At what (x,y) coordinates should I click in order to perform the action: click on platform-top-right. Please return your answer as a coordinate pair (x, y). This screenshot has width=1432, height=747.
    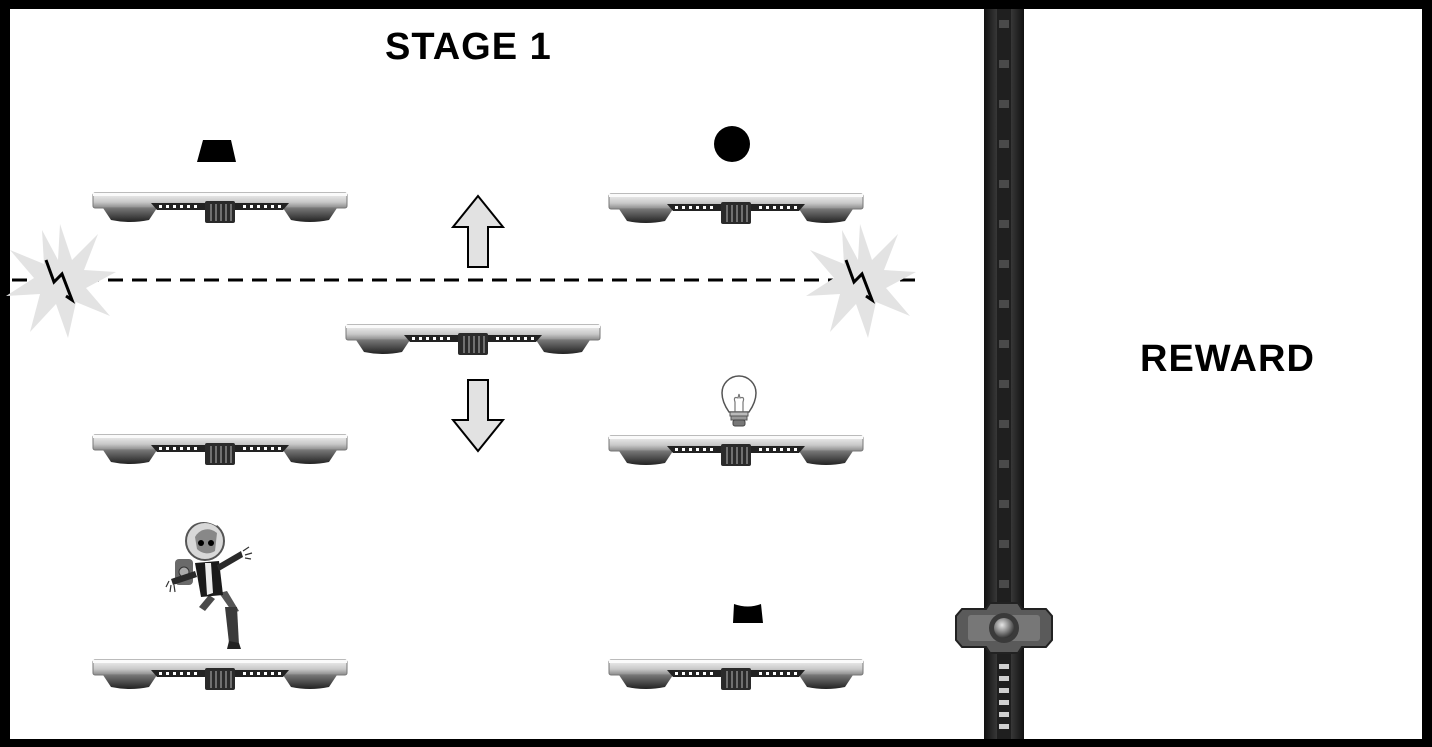
    Looking at the image, I should click on (736, 209).